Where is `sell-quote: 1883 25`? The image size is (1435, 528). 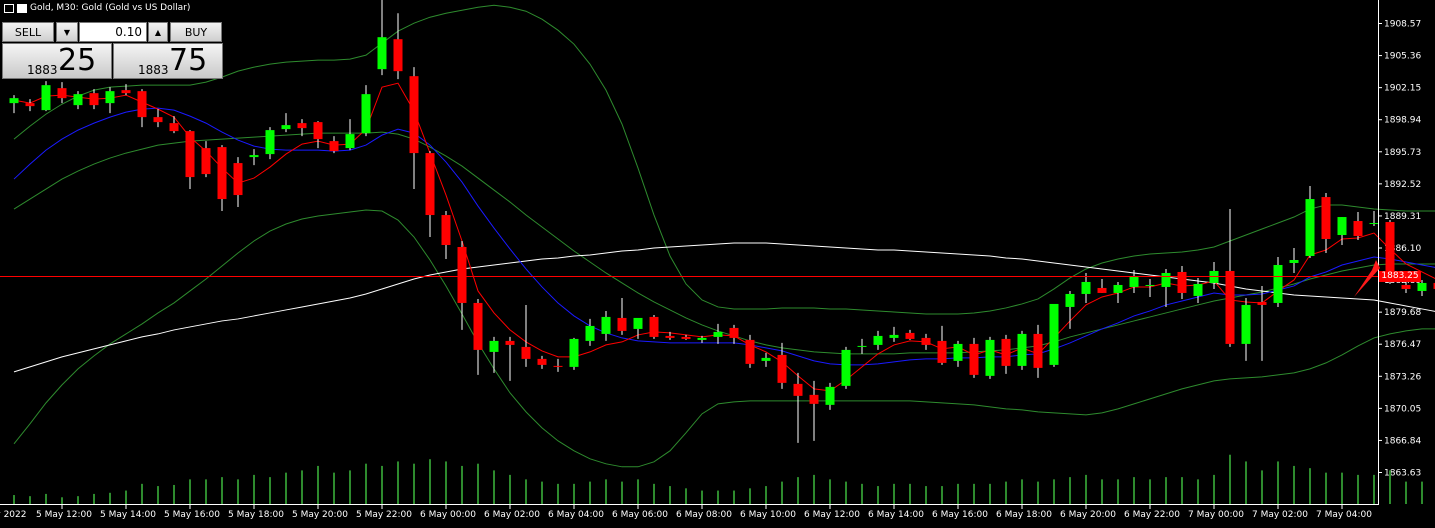 sell-quote: 1883 25 is located at coordinates (57, 61).